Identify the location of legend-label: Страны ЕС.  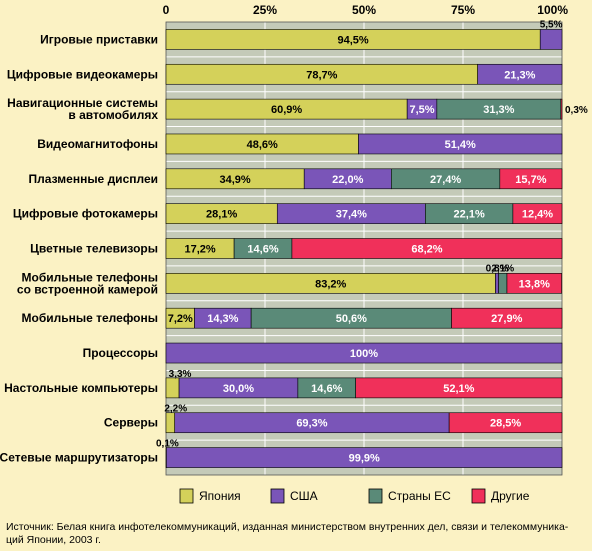
(419, 496).